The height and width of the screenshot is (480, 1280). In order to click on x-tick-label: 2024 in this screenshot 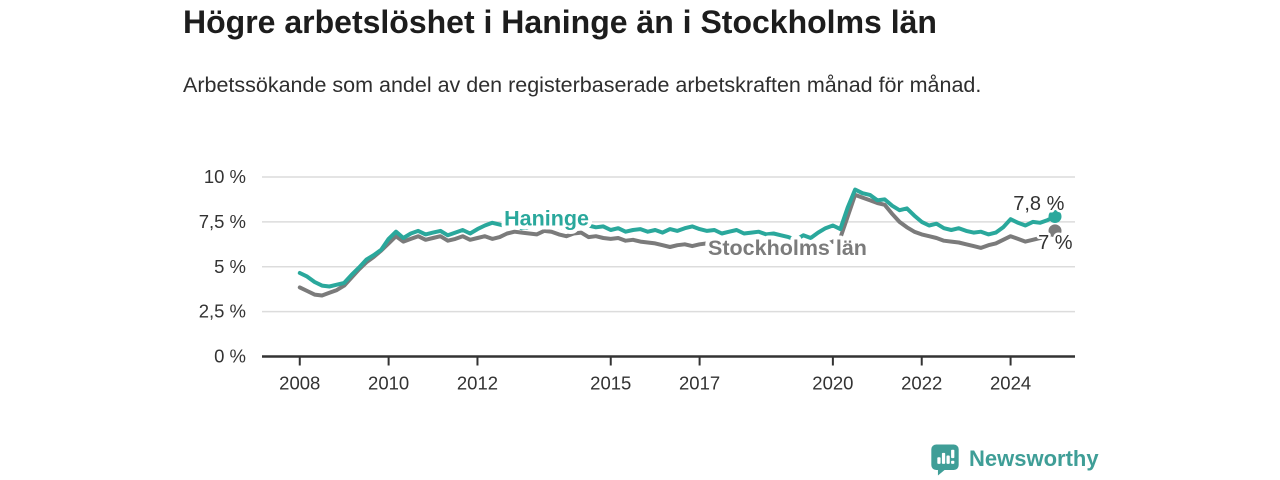, I will do `click(1010, 383)`.